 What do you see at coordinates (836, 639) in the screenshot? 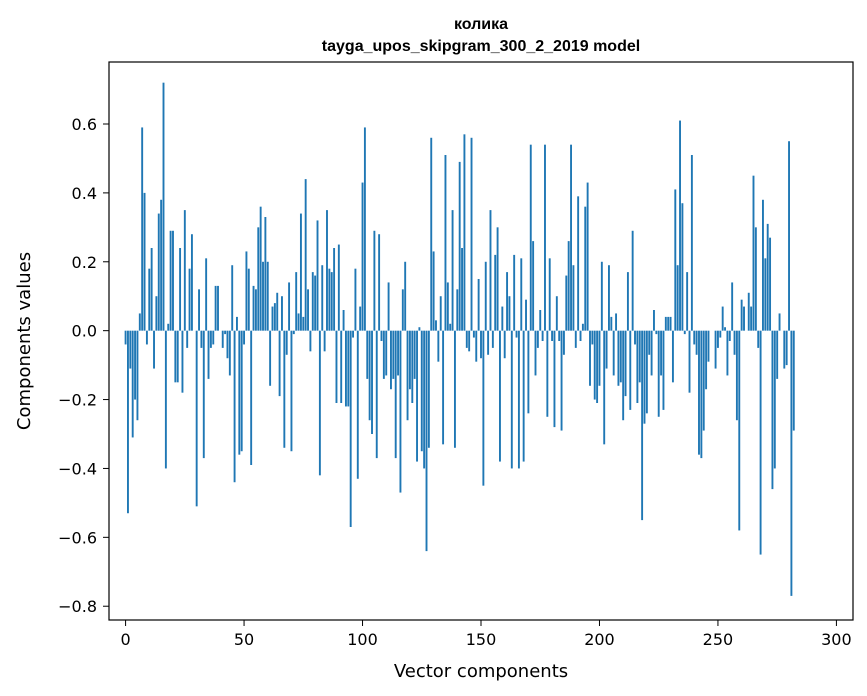
I see `x-tick-label: 300` at bounding box center [836, 639].